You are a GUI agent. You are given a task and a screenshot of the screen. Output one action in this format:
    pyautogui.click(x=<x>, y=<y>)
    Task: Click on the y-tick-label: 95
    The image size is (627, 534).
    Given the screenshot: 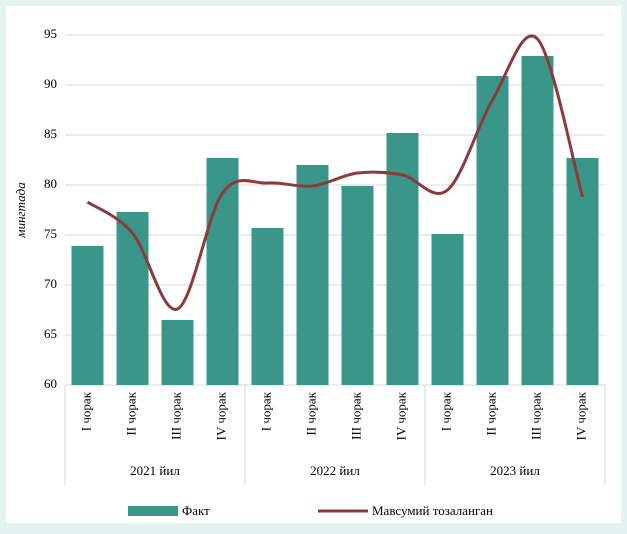 What is the action you would take?
    pyautogui.click(x=50, y=33)
    